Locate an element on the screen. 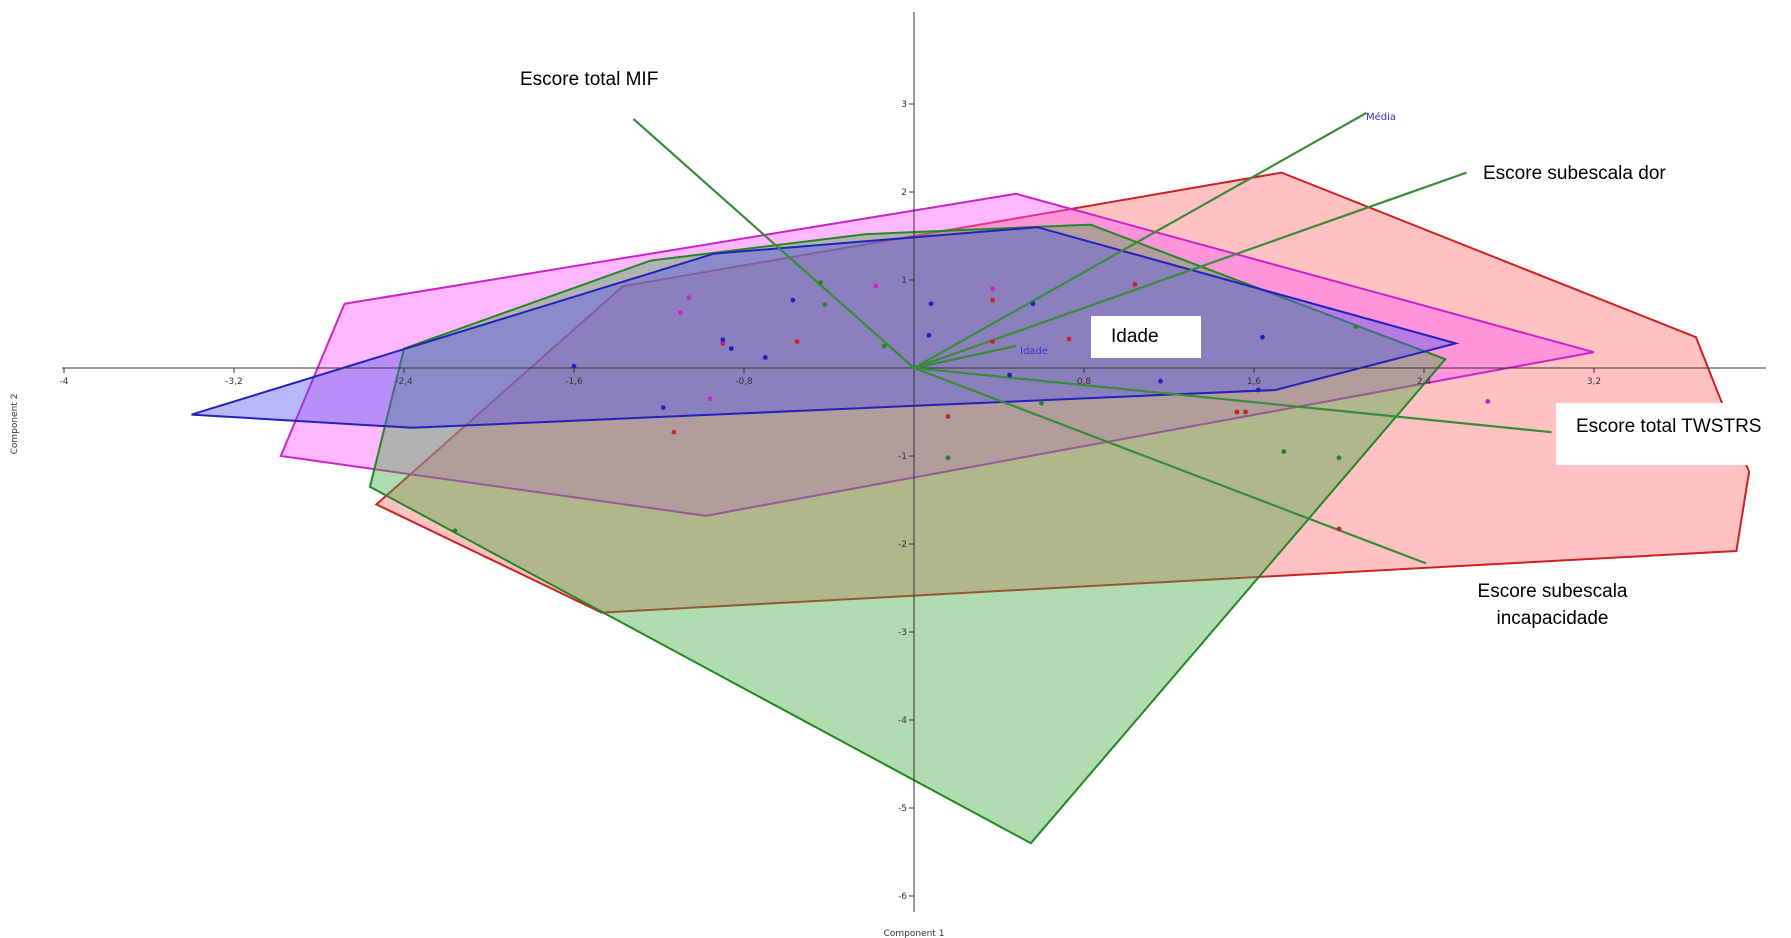  callout-escore-subescala-incapacidade: Escore subescala incapacidade is located at coordinates (1557, 601).